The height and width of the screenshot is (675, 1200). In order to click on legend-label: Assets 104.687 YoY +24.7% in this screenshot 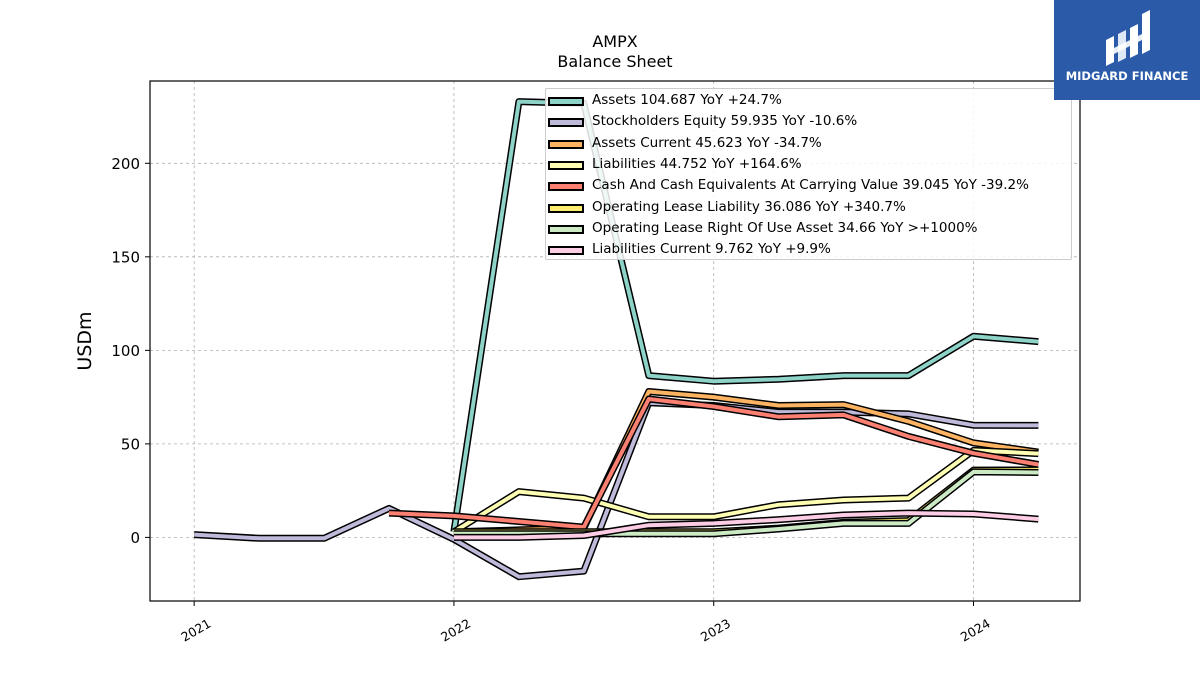, I will do `click(687, 100)`.